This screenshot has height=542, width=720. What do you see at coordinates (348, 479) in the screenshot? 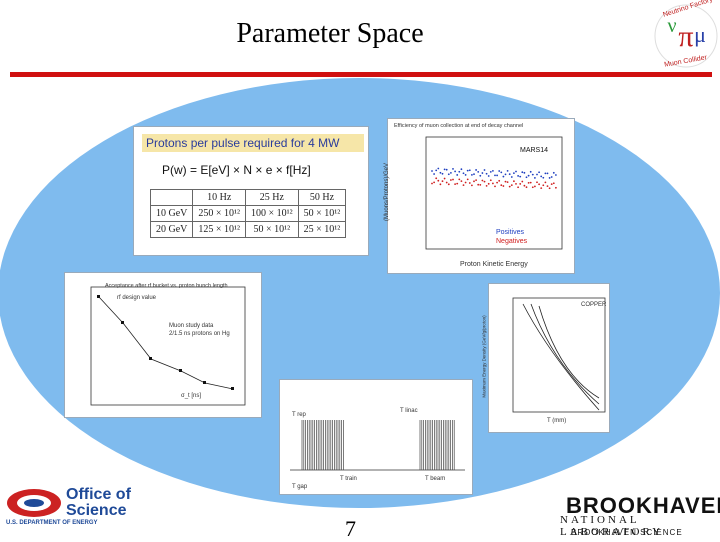
I see `pulse-label-mid: T train` at bounding box center [348, 479].